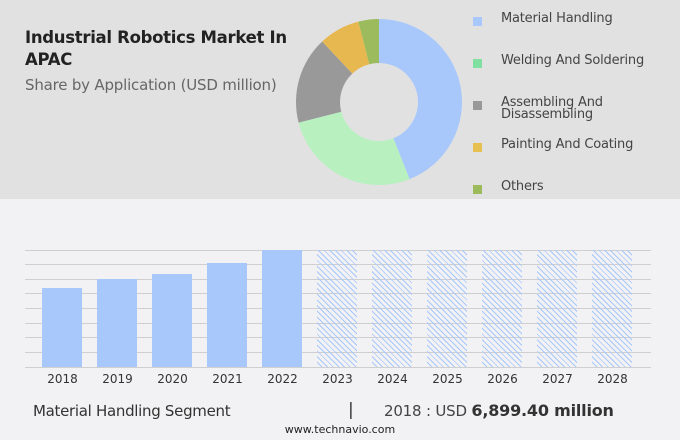 This screenshot has height=440, width=680. I want to click on donut-chart, so click(379, 102).